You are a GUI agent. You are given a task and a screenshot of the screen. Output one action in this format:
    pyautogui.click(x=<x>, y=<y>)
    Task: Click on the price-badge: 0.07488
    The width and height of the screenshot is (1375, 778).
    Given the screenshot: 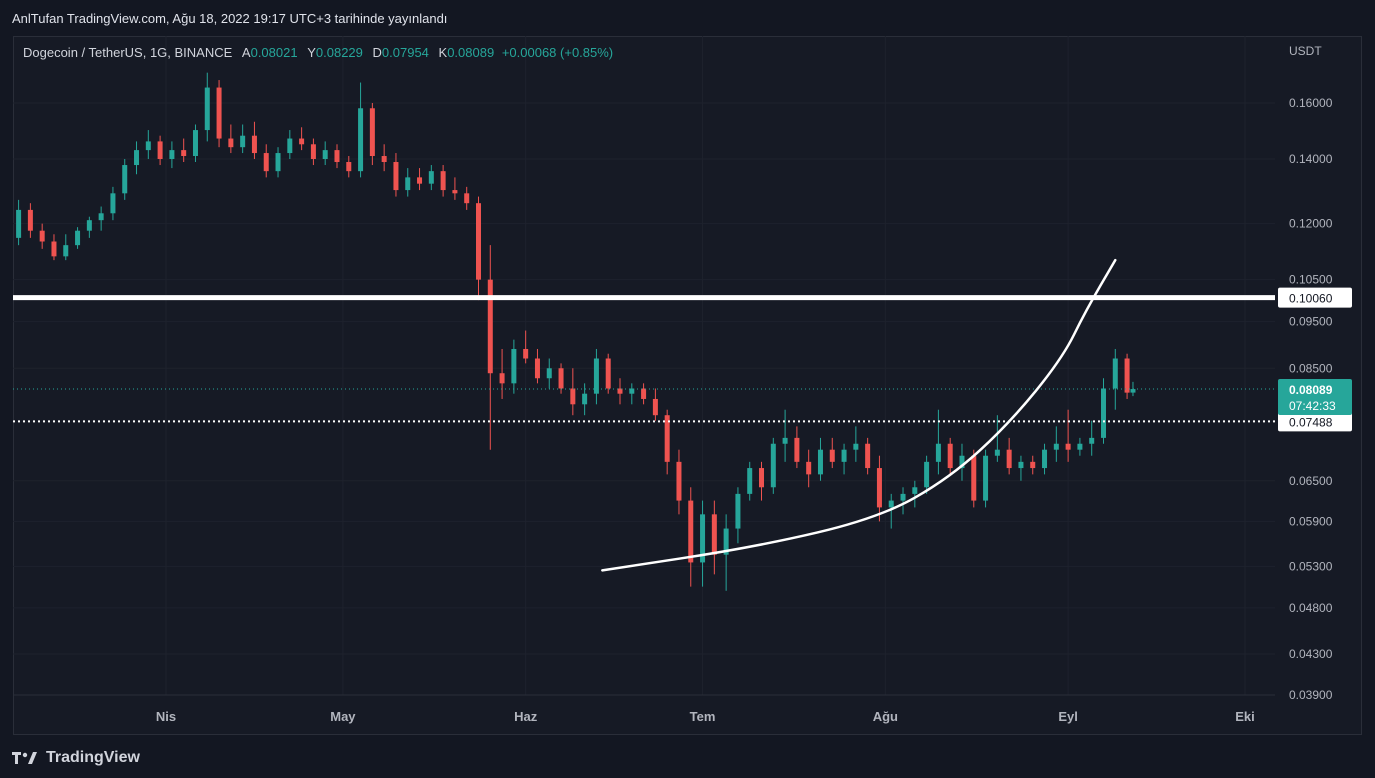 What is the action you would take?
    pyautogui.click(x=1315, y=421)
    